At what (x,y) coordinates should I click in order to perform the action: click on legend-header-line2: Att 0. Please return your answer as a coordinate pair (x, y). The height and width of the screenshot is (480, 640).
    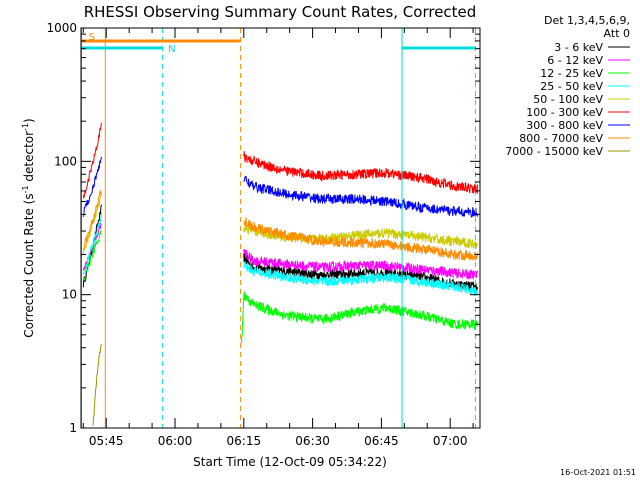
    Looking at the image, I should click on (617, 33).